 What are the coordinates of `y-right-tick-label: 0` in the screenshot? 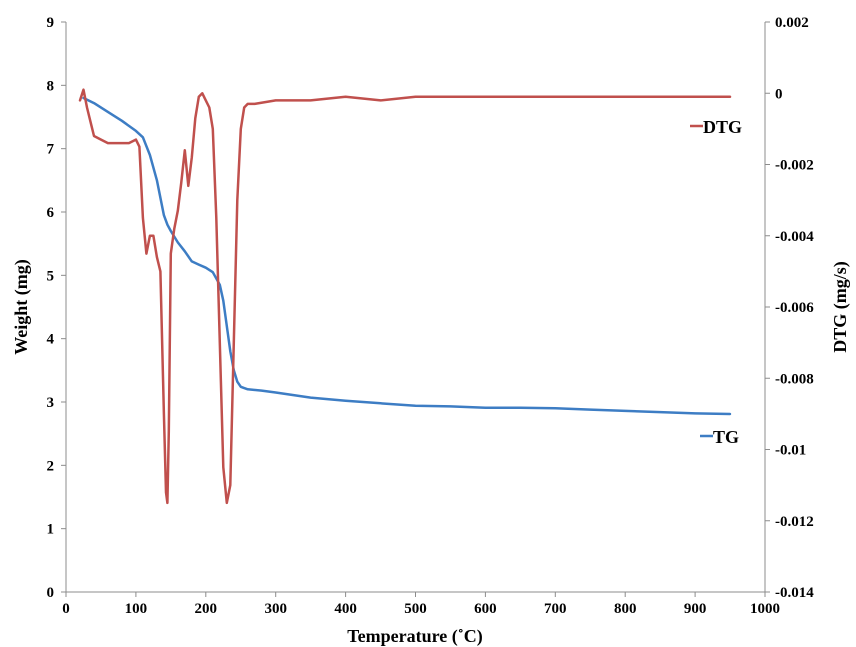 It's located at (779, 94).